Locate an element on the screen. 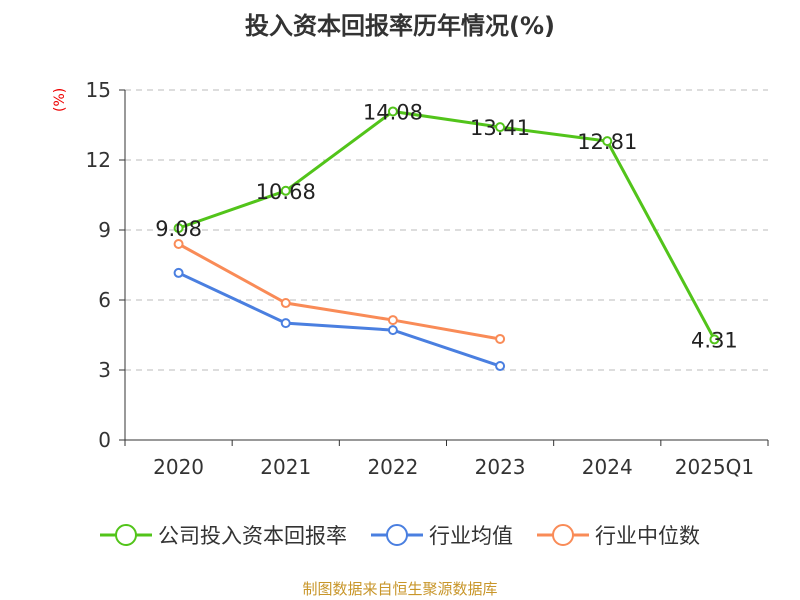 The image size is (800, 600). chart-title: 投入资本回报率历年情况(%) is located at coordinates (400, 26).